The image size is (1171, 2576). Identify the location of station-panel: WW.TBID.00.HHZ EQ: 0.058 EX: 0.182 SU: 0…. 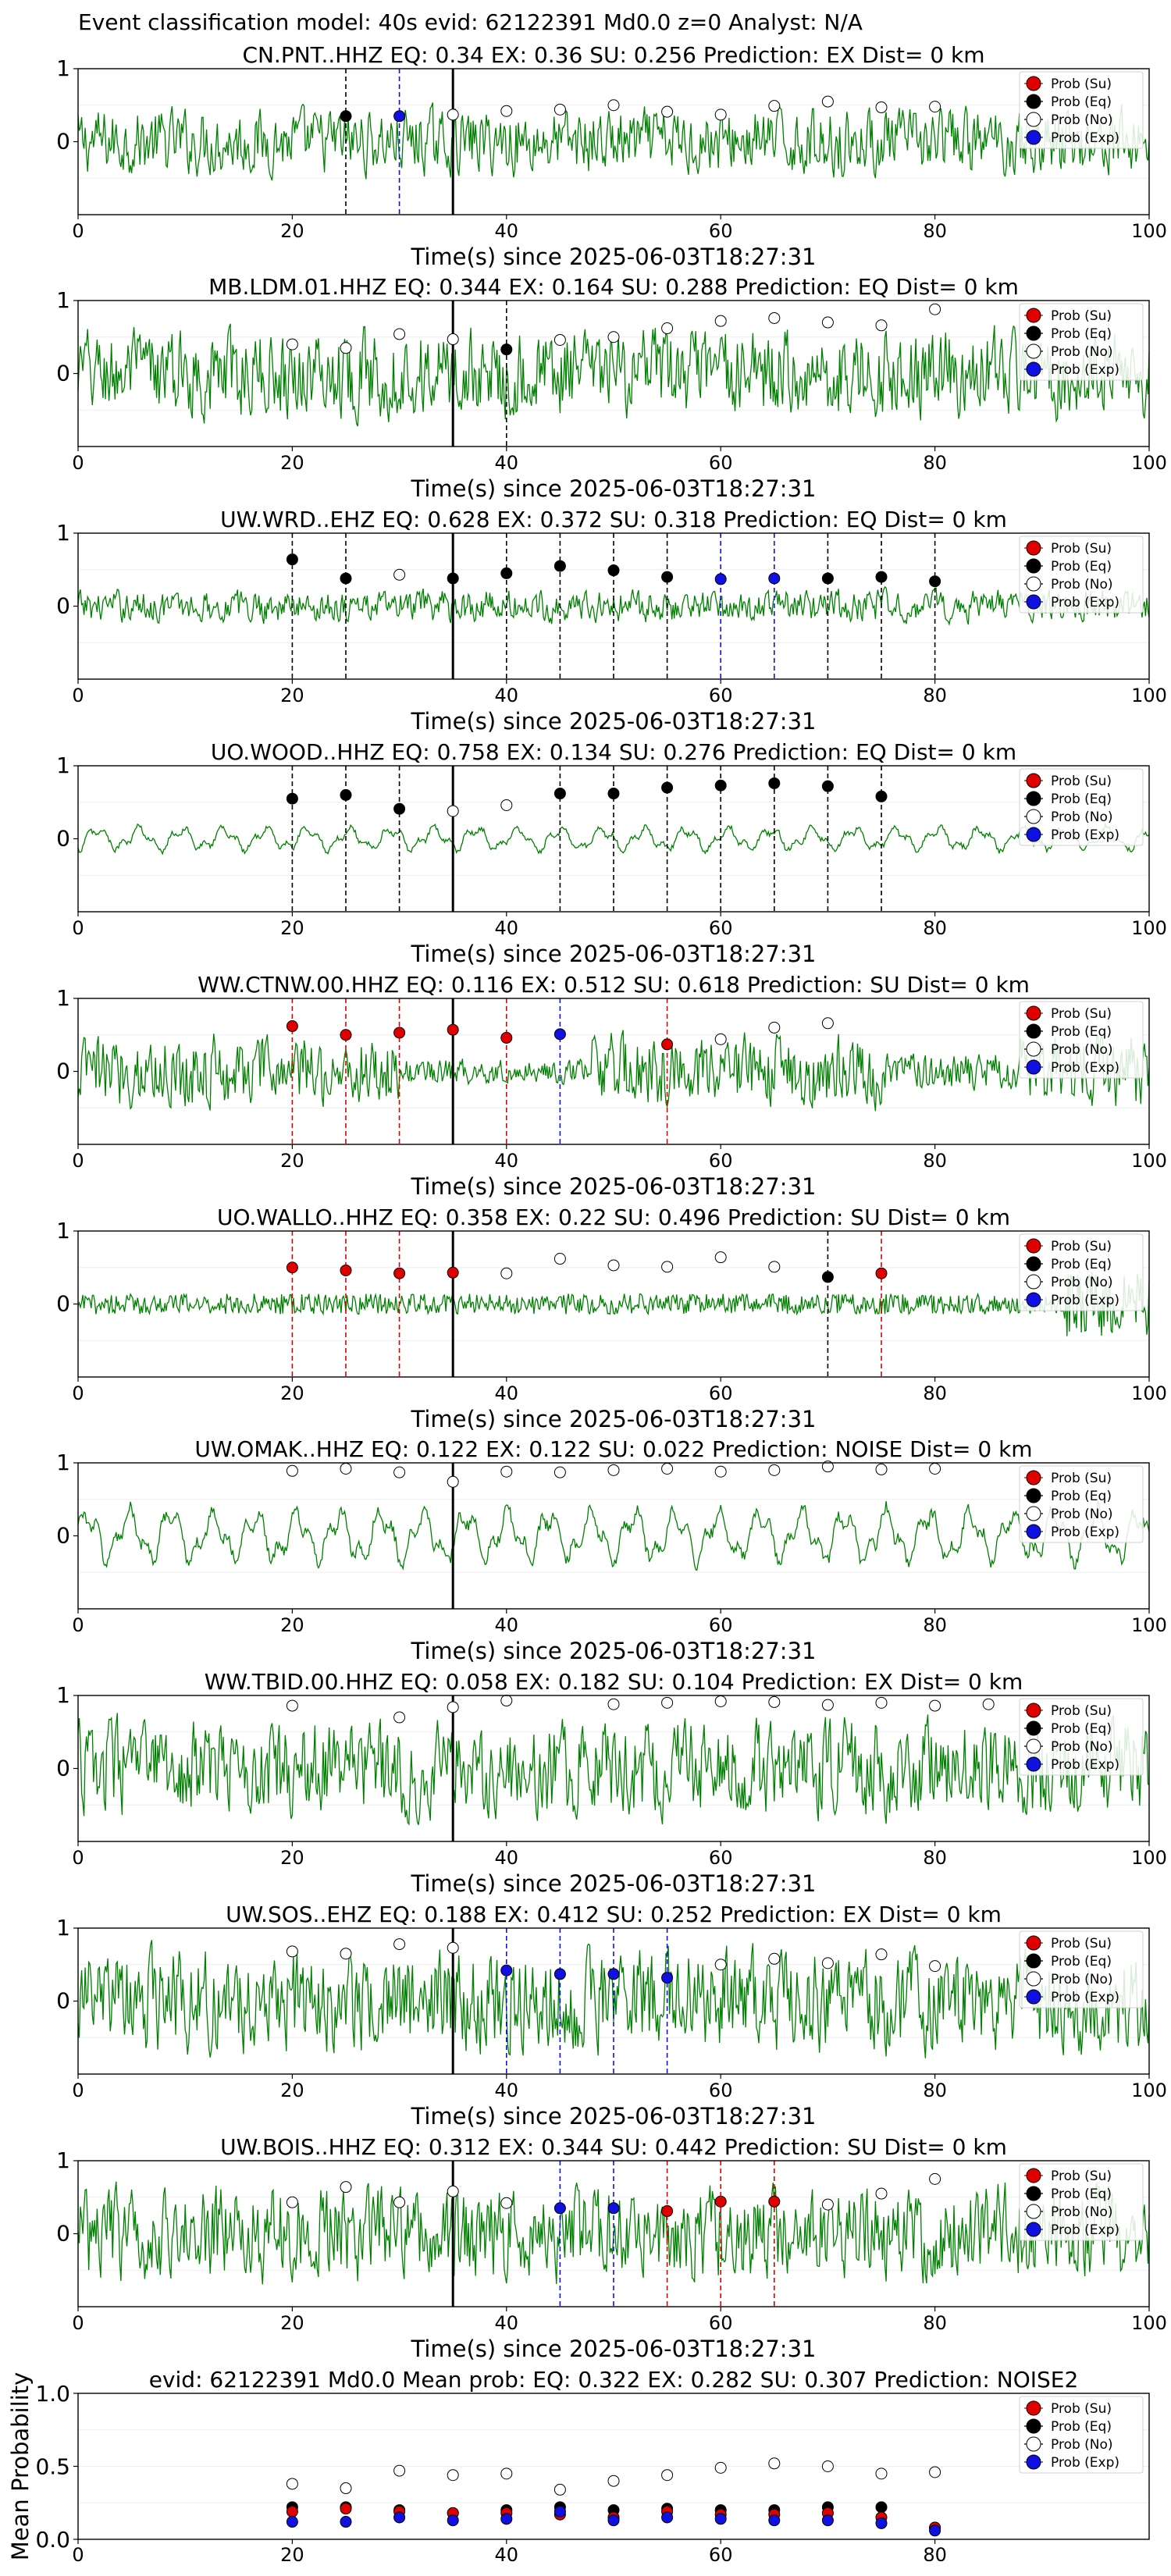
(611, 1783).